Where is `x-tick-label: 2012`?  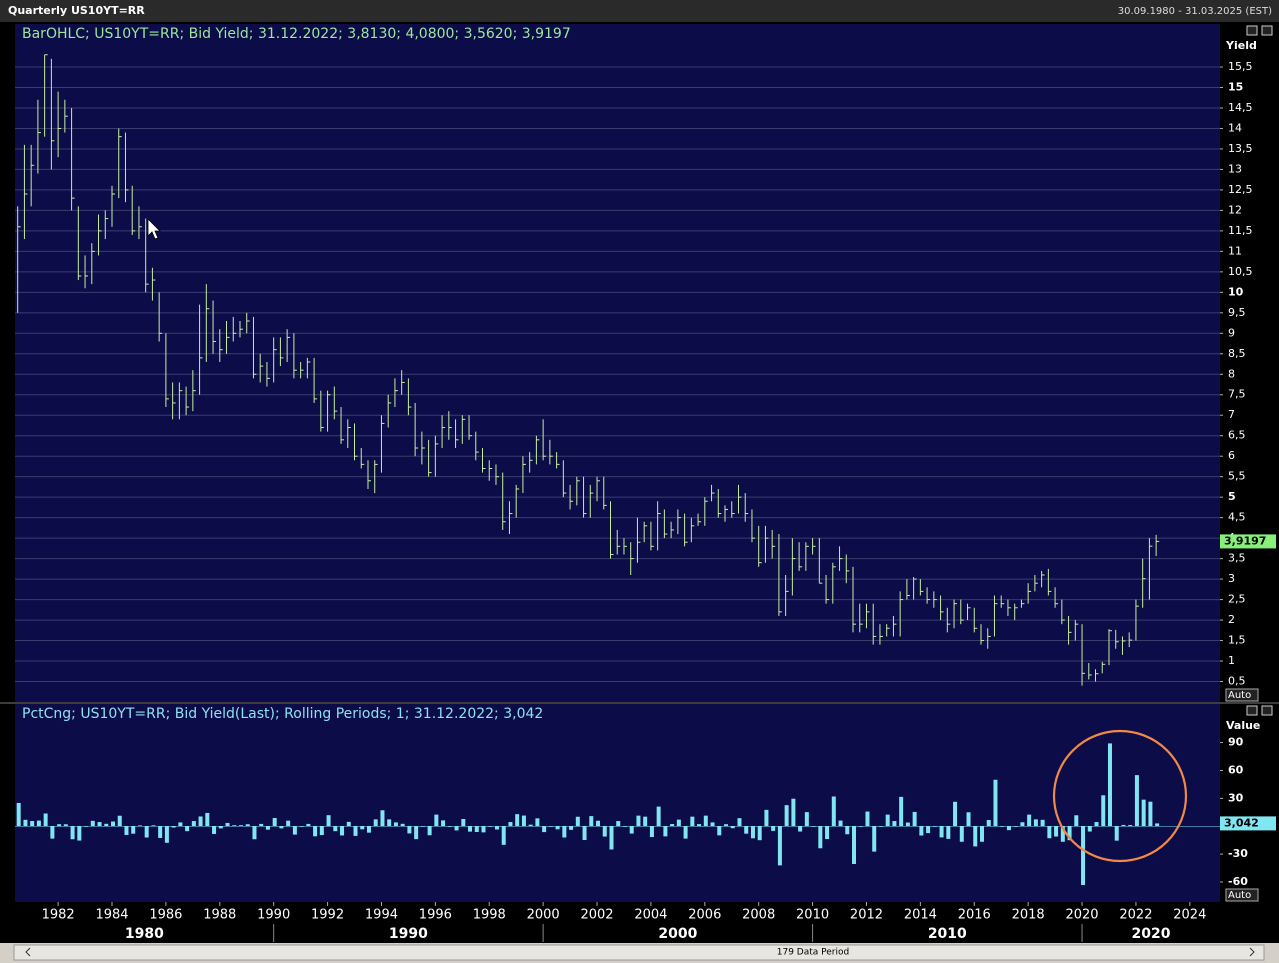 x-tick-label: 2012 is located at coordinates (866, 915).